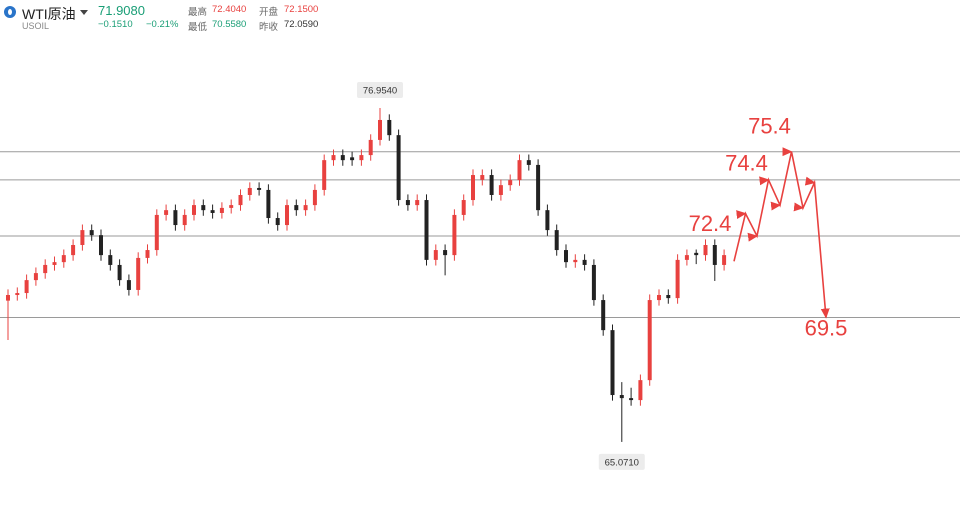  I want to click on forecast-label: 69.5, so click(826, 327).